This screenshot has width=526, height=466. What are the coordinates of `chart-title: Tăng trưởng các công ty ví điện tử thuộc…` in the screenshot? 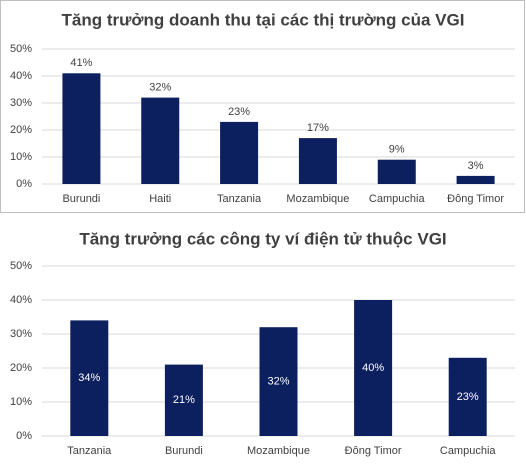 It's located at (262, 238).